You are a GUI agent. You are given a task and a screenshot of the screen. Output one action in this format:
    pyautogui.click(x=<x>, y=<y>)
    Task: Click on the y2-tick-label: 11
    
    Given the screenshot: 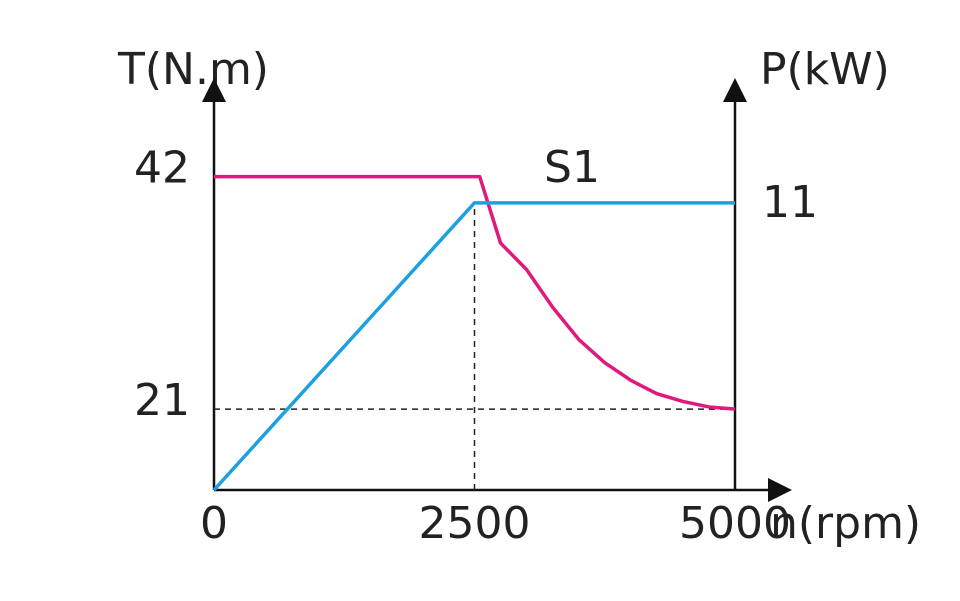 What is the action you would take?
    pyautogui.click(x=790, y=202)
    